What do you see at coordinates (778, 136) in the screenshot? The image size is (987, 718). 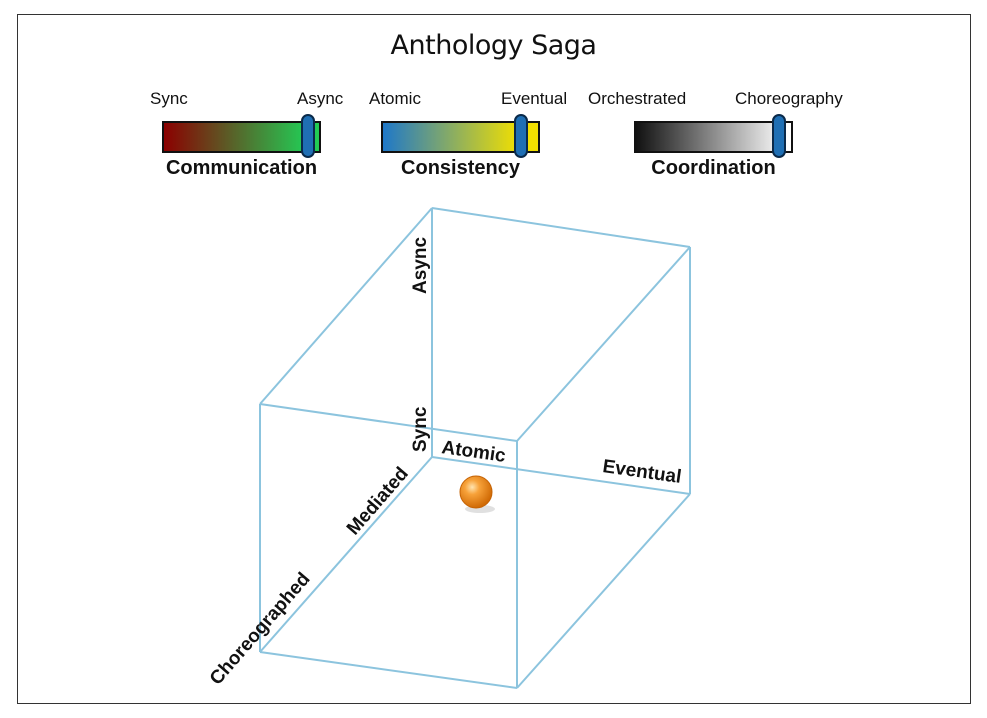 I see `coordination-gauge-knob` at bounding box center [778, 136].